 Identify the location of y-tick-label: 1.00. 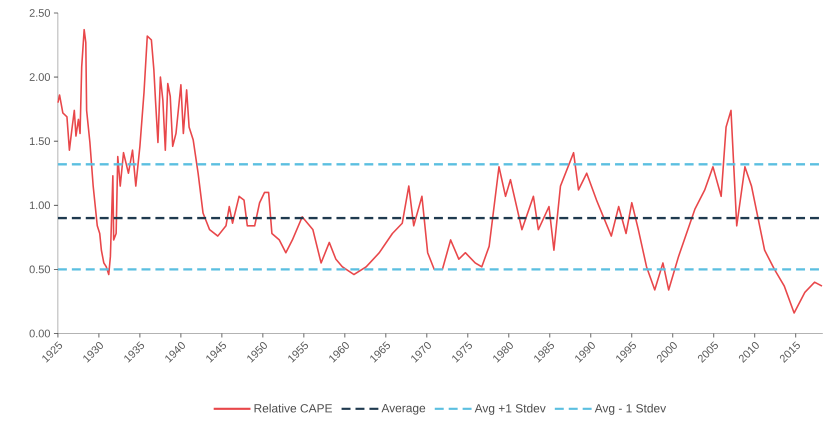
(40, 205).